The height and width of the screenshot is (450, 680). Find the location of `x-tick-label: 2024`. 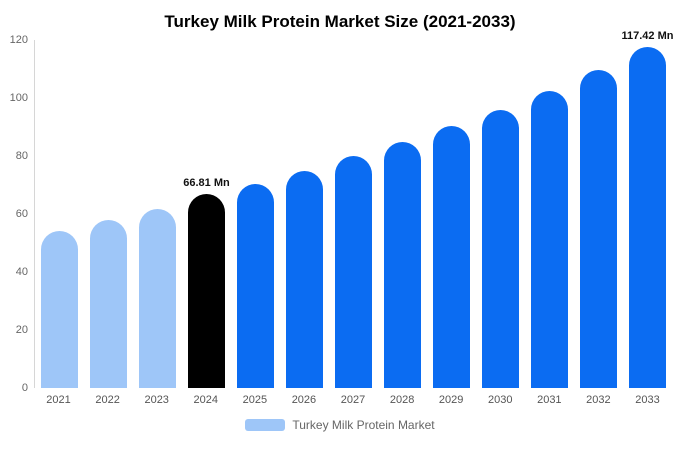

x-tick-label: 2024 is located at coordinates (206, 400).